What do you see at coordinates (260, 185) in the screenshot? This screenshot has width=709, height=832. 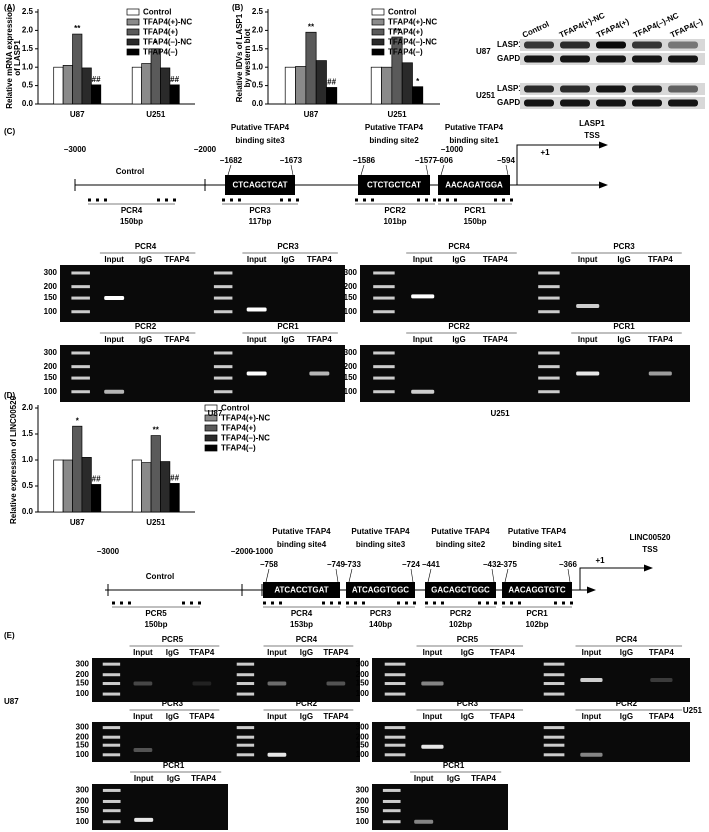 I see `site-sequence: CTCAGCTCAT` at bounding box center [260, 185].